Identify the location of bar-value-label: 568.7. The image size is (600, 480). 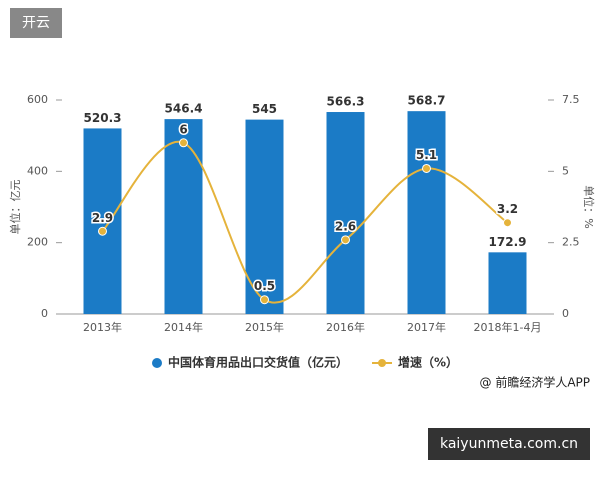
(427, 101).